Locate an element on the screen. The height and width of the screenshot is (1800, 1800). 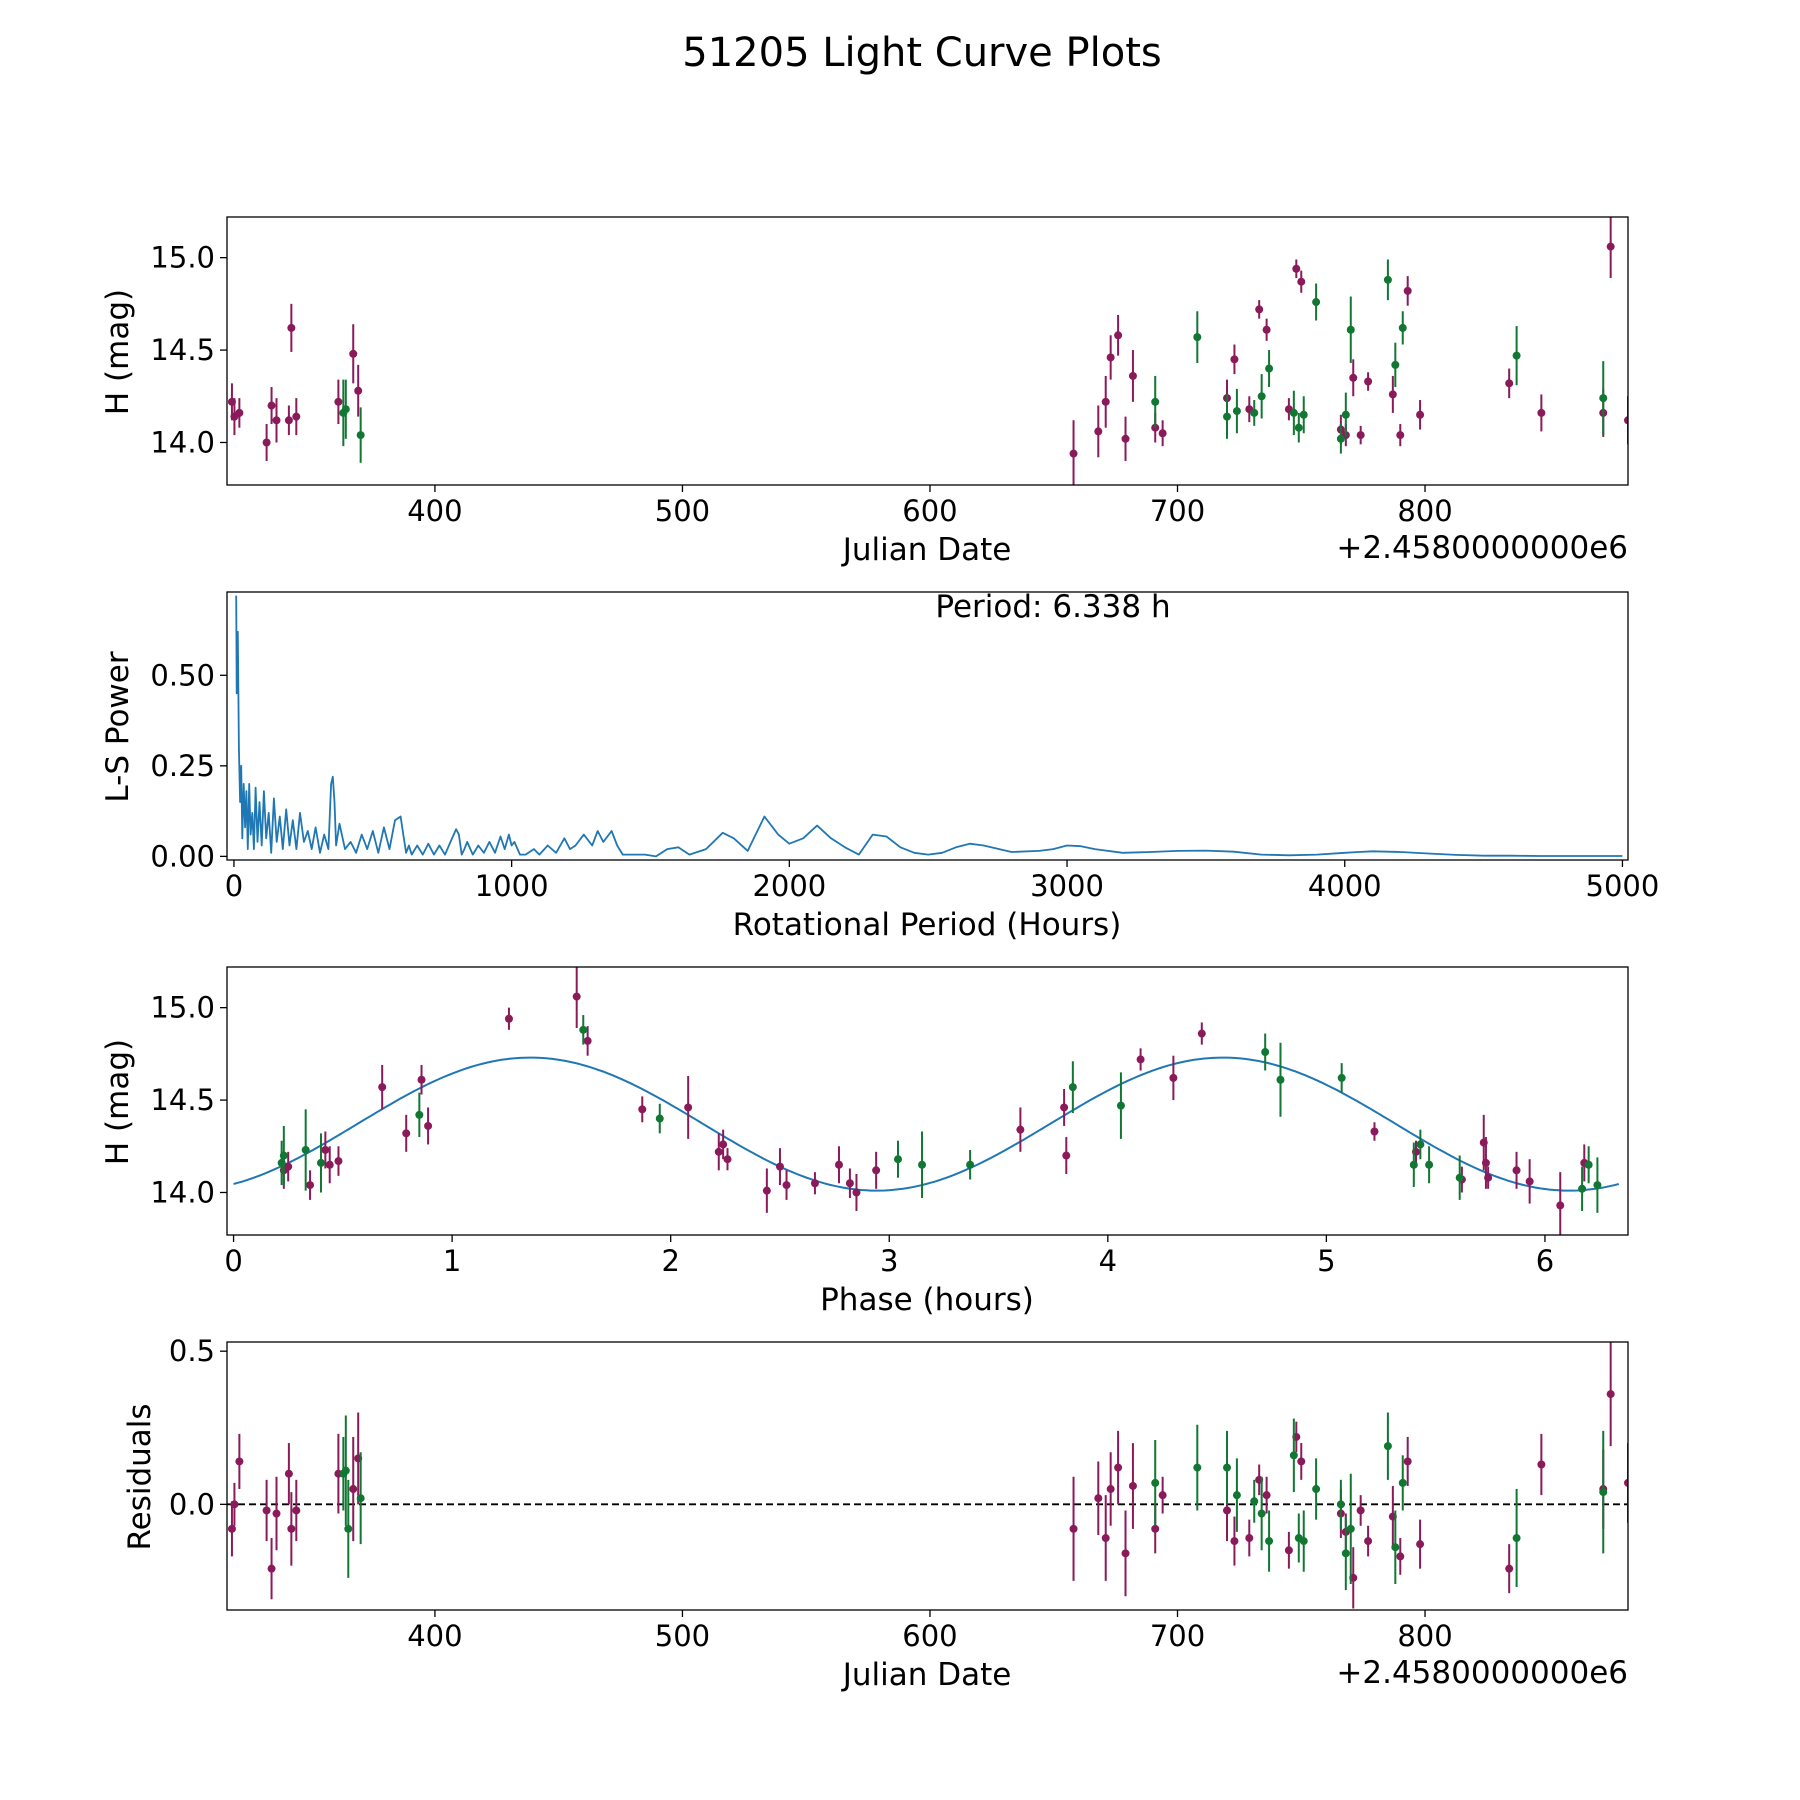
light-curve-xtick-label: 500 is located at coordinates (682, 511).